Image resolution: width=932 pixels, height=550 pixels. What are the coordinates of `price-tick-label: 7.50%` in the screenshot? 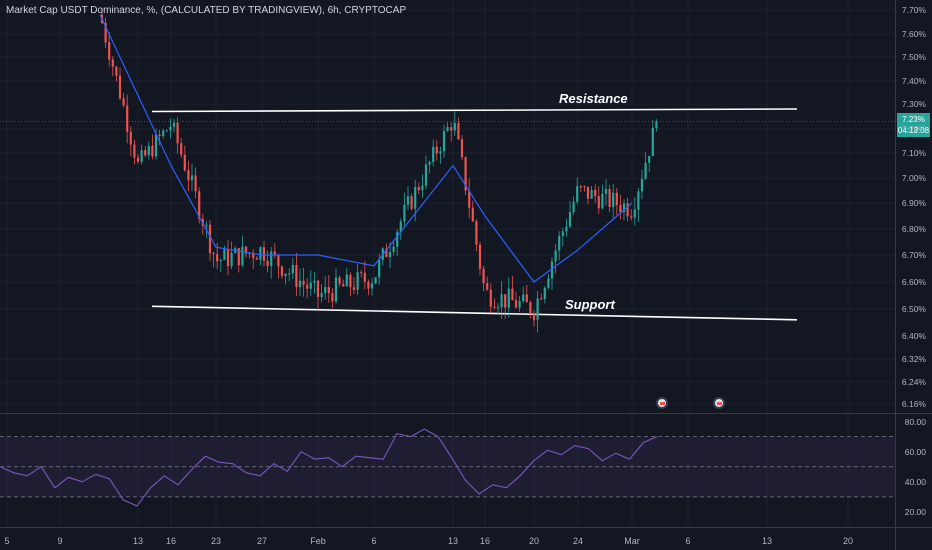 It's located at (913, 57).